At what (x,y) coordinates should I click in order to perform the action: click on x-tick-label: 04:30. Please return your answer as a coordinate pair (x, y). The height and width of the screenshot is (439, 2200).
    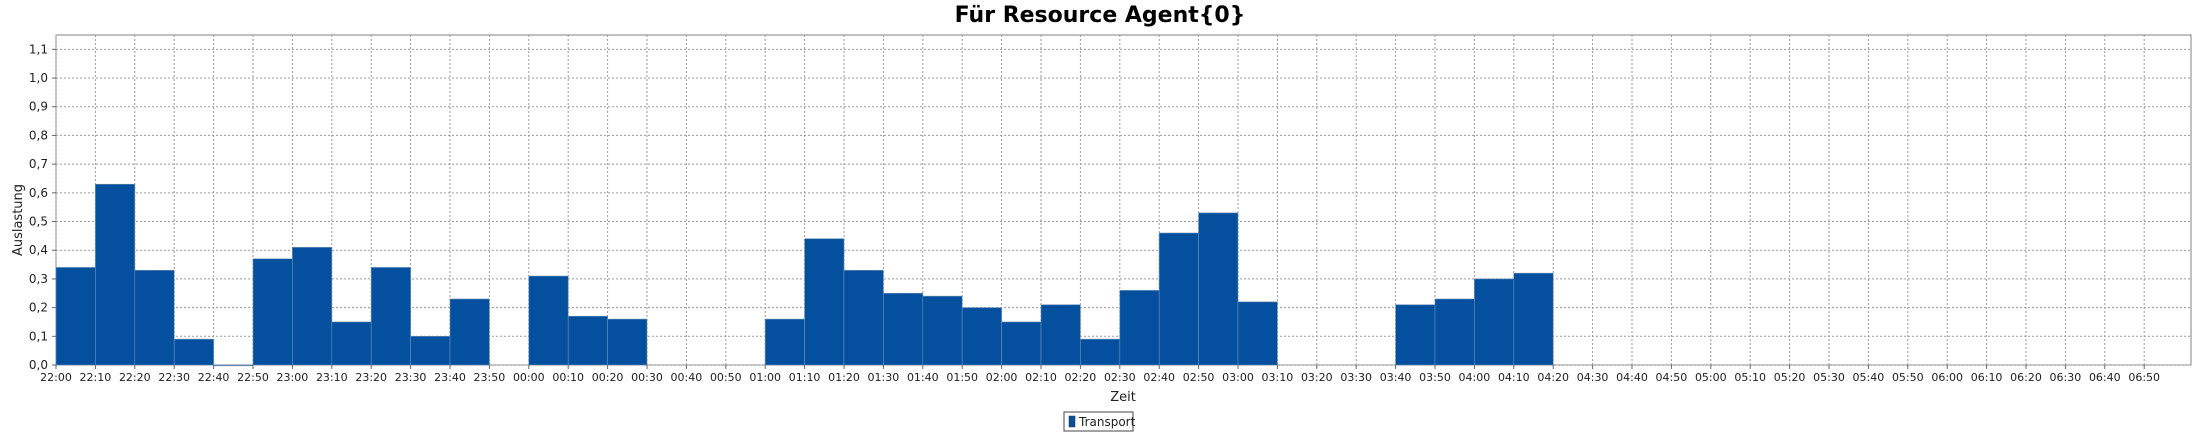
    Looking at the image, I should click on (1593, 377).